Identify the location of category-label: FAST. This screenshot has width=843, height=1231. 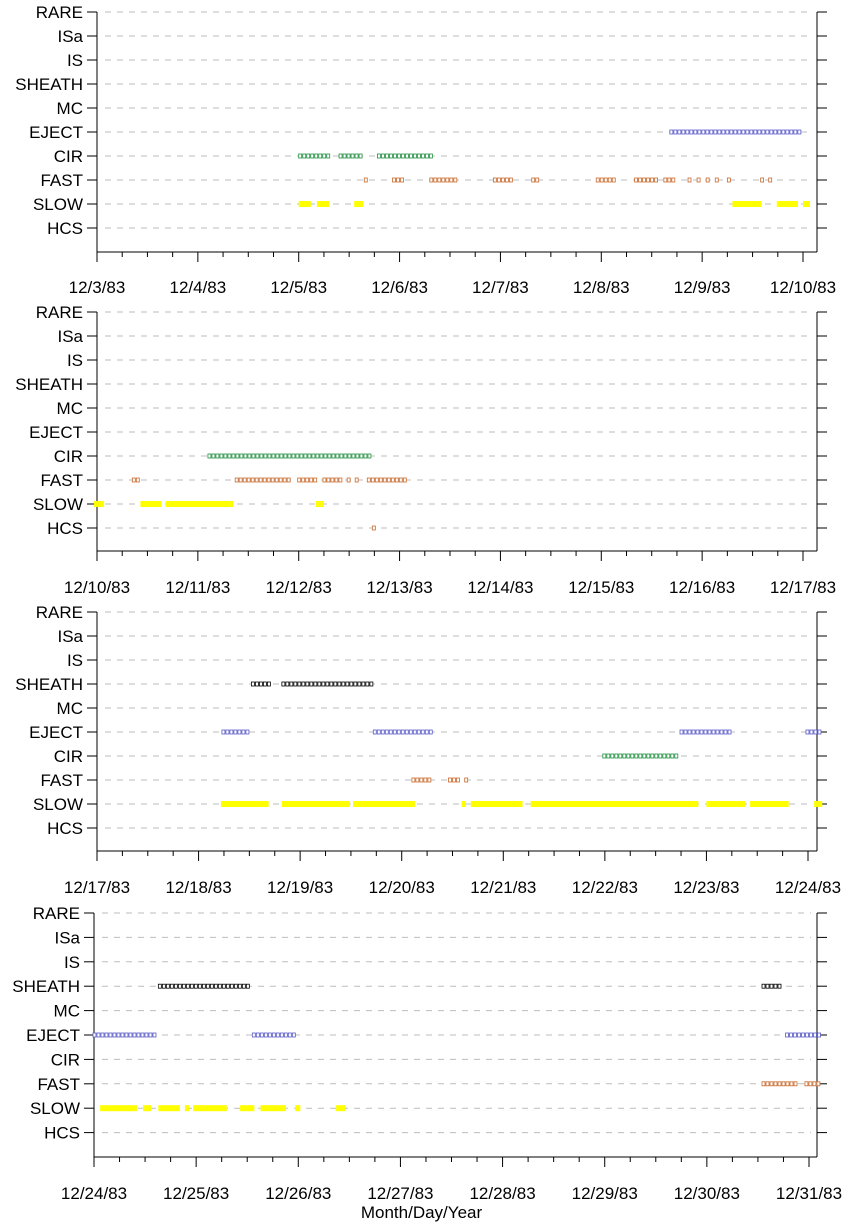
(61, 180).